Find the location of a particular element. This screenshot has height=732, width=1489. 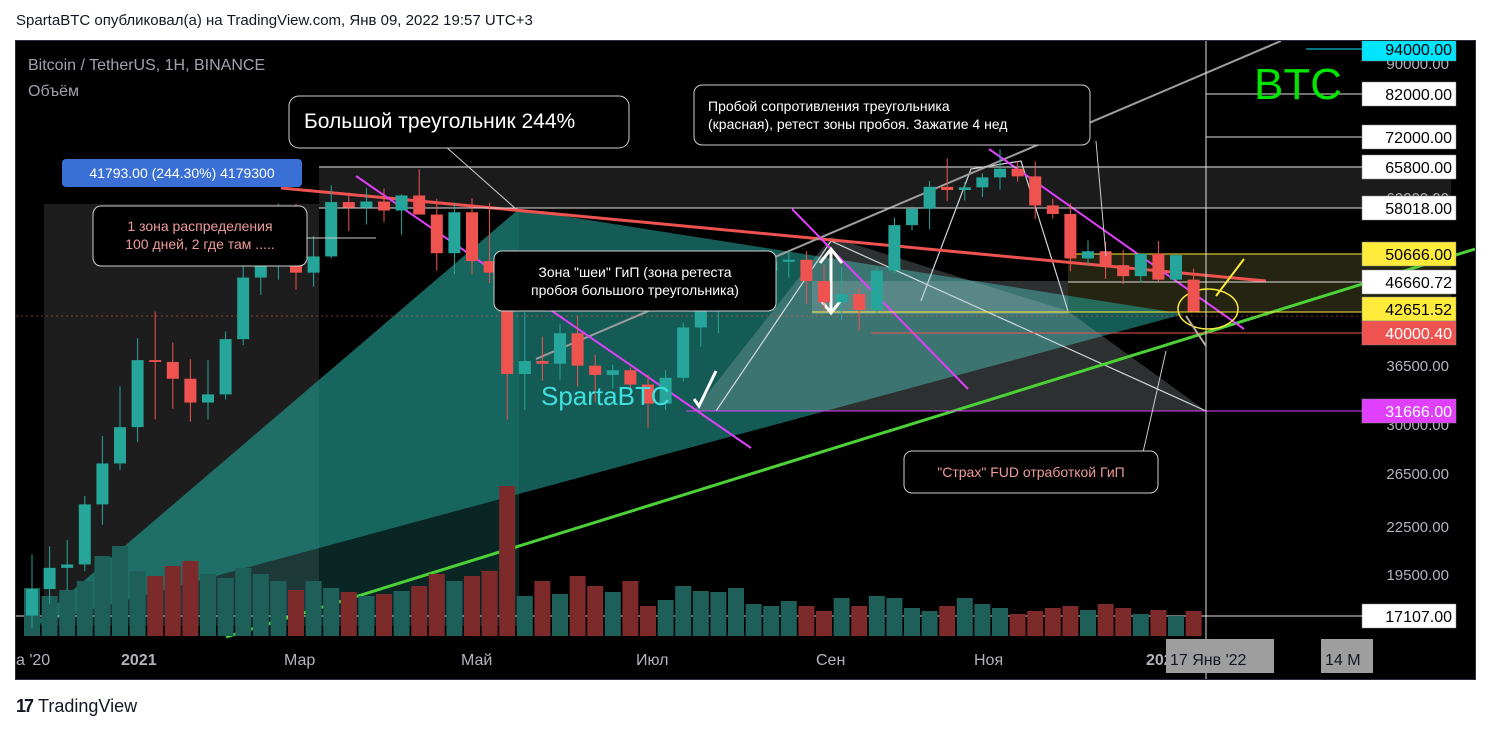

head-shape is located at coordinates (994, 236).